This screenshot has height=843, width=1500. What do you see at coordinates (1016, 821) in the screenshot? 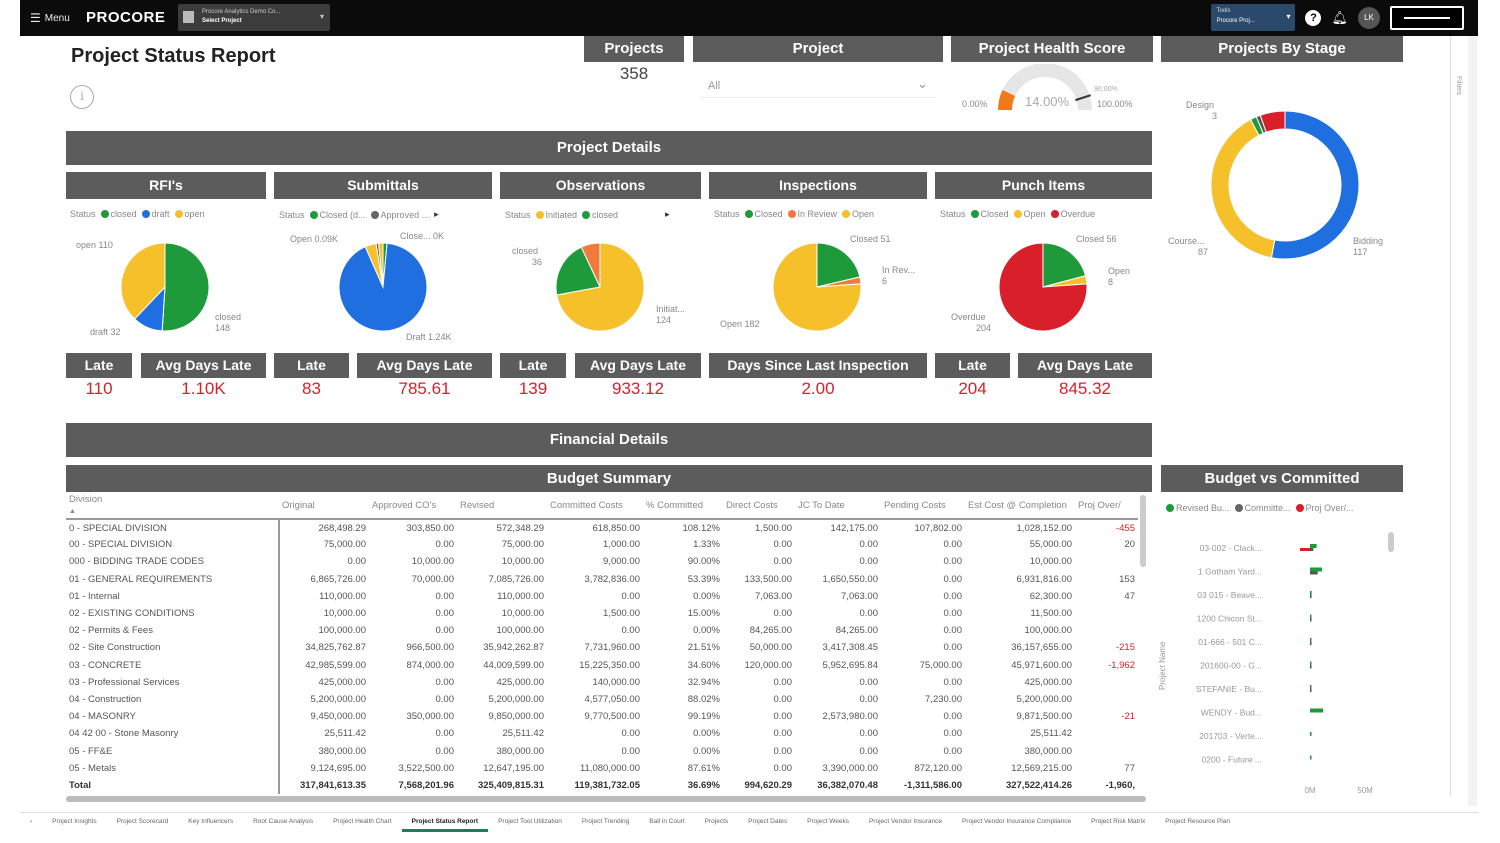
I see `report-tab: Project Vendor Insurance Compliance` at bounding box center [1016, 821].